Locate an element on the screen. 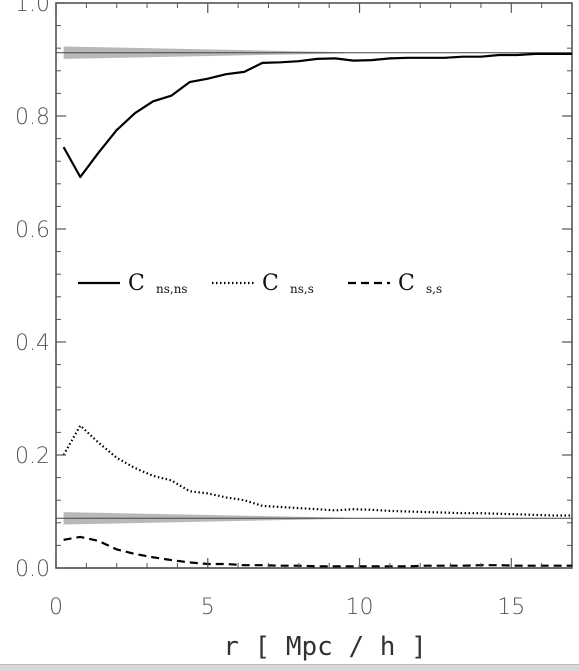  y-tick-label: 0.8 is located at coordinates (32, 117).